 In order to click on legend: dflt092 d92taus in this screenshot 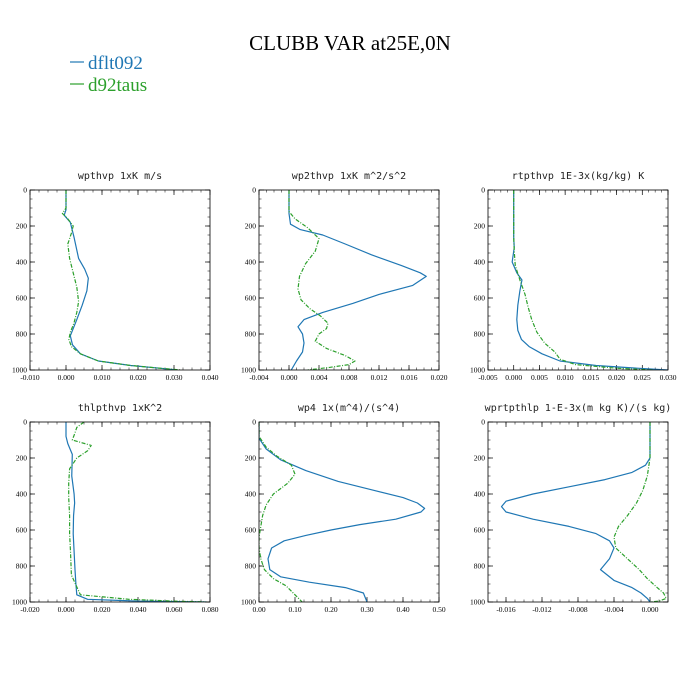, I will do `click(108, 74)`.